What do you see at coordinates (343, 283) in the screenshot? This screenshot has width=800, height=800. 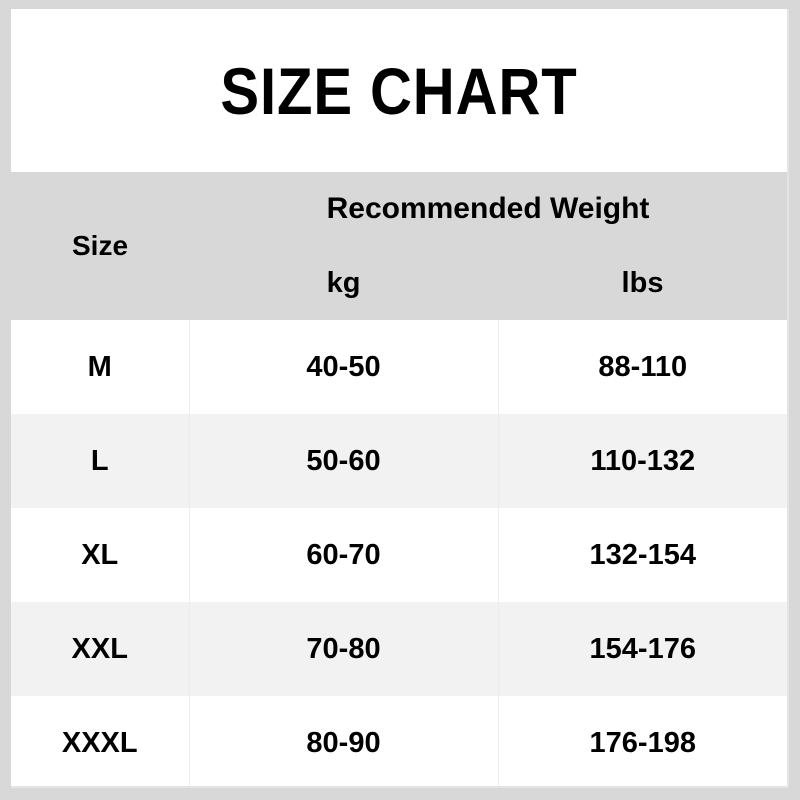 I see `column-header-kg: kg` at bounding box center [343, 283].